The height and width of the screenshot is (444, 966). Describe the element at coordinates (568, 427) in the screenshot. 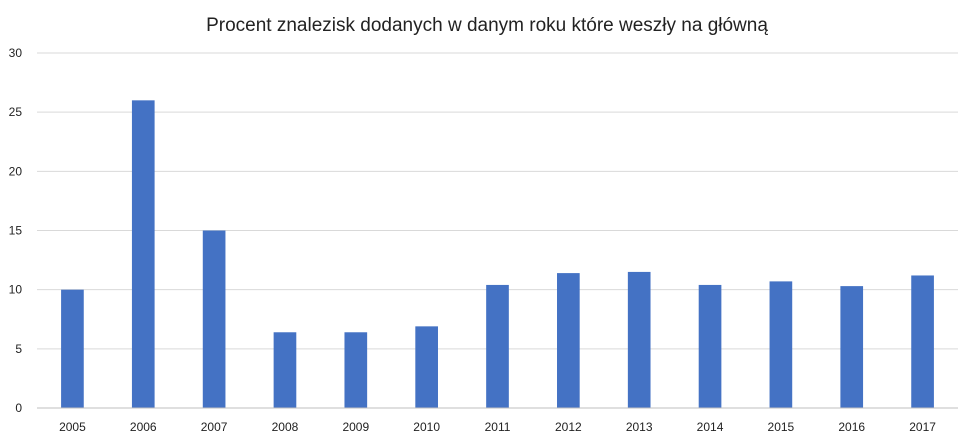

I see `x-tick-label: 2012` at that location.